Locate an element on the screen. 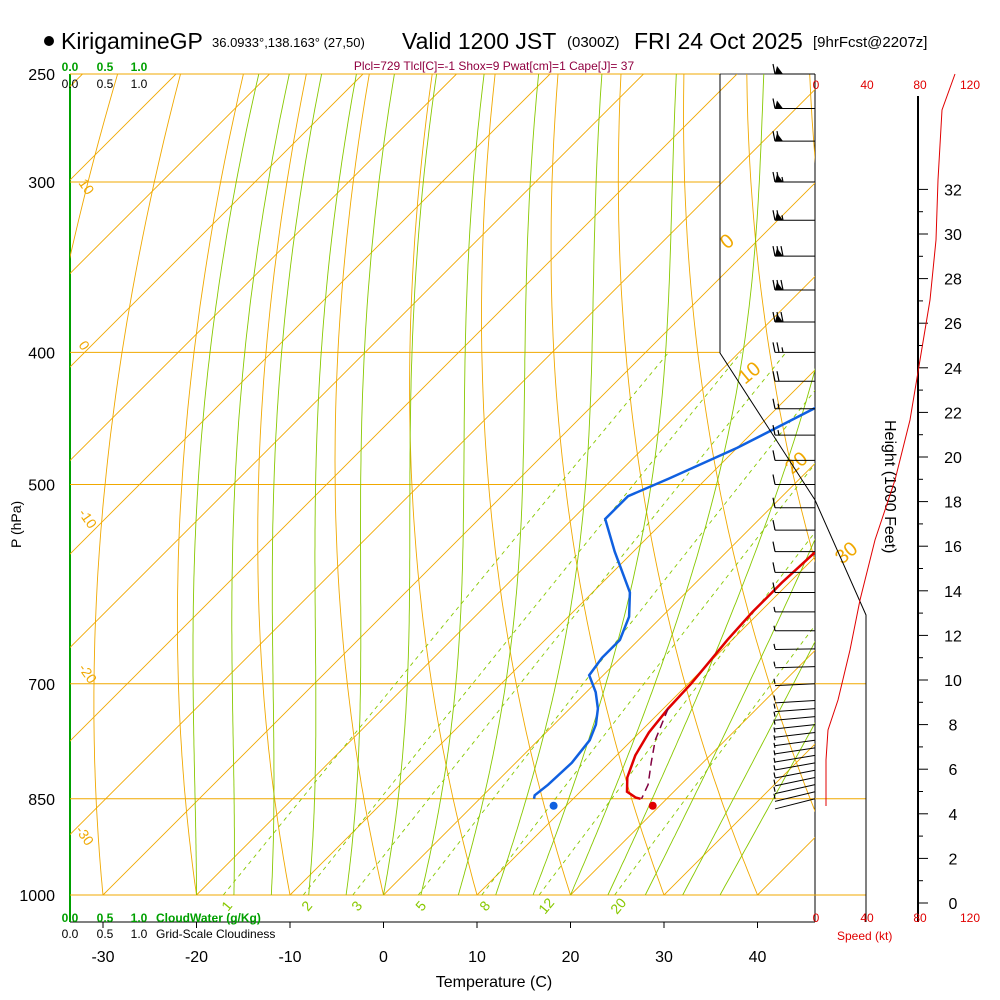  x-tick-label: 40 is located at coordinates (758, 957).